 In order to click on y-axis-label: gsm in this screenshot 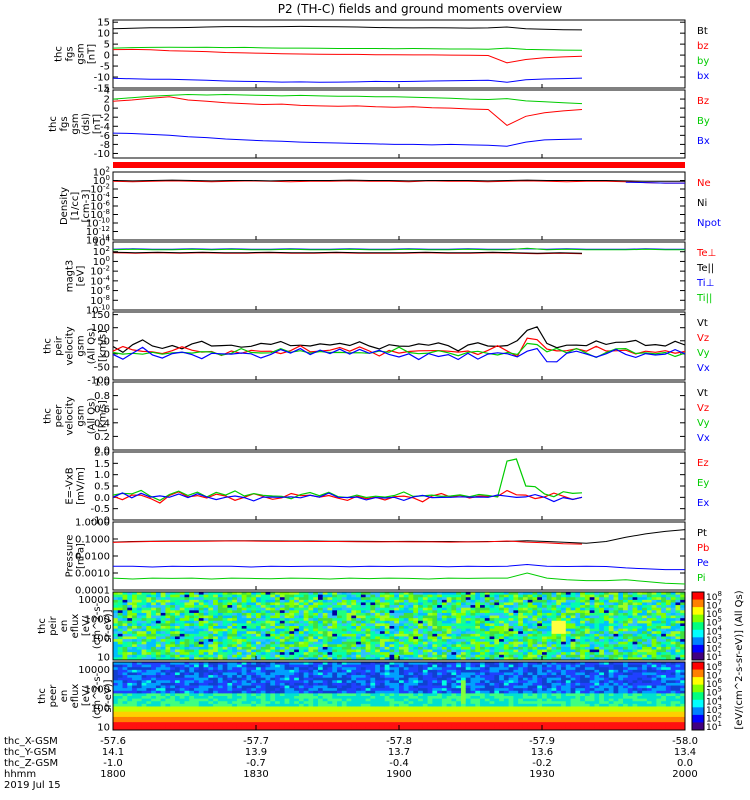, I will do `click(81, 53)`.